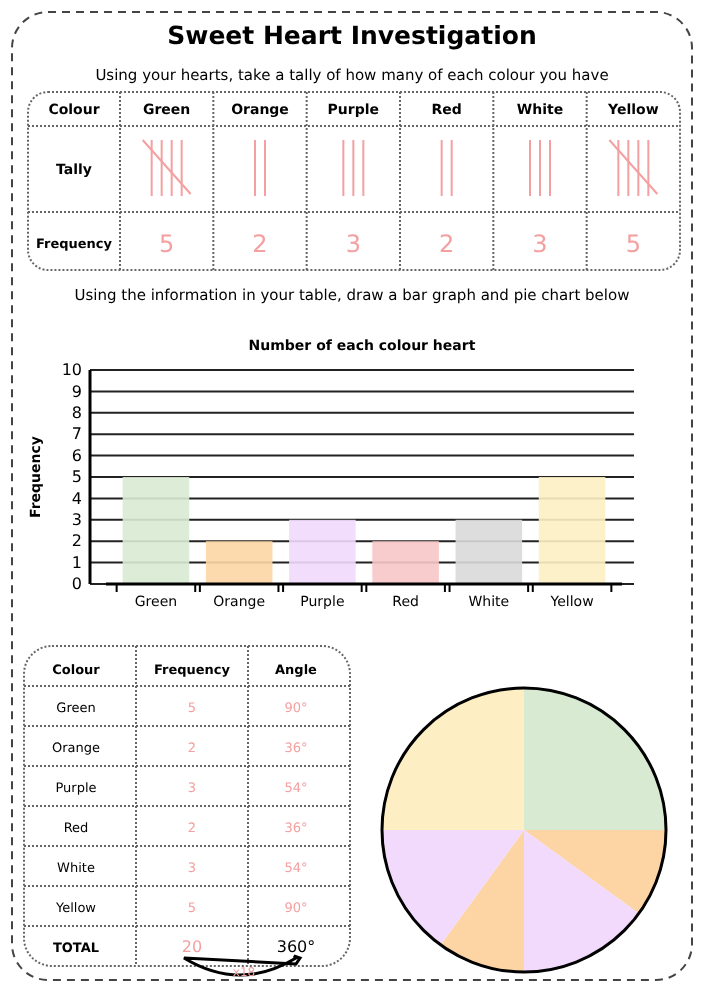  Describe the element at coordinates (76, 519) in the screenshot. I see `y-tick-label: 3` at that location.